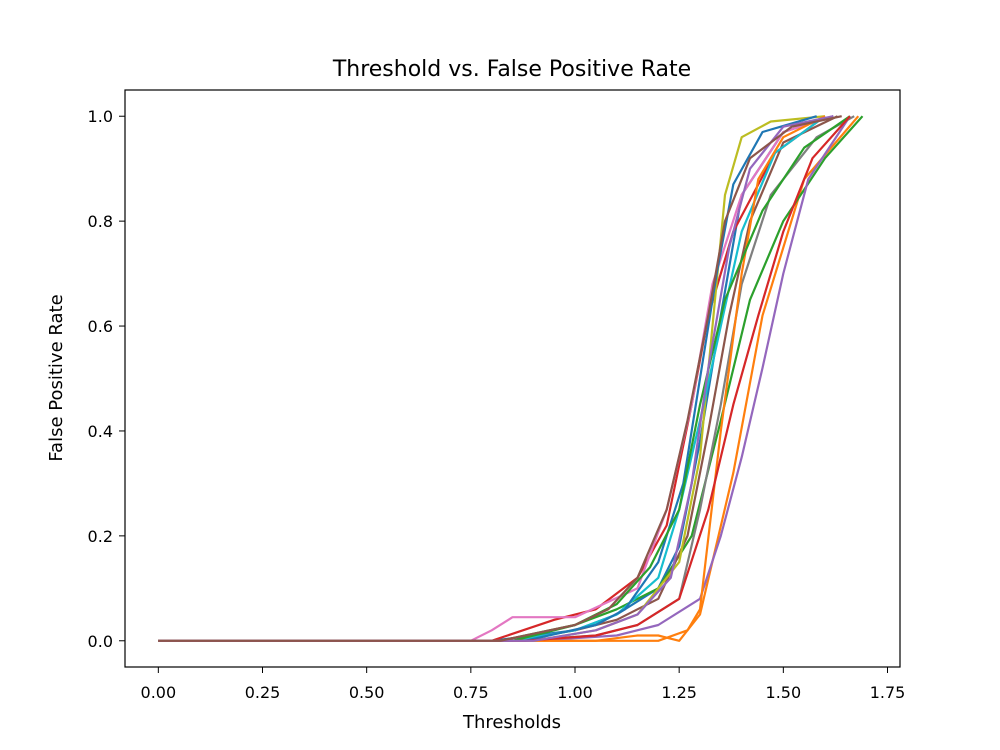 Image resolution: width=1000 pixels, height=750 pixels. Describe the element at coordinates (100, 641) in the screenshot. I see `y-tick-label: 0.0` at that location.